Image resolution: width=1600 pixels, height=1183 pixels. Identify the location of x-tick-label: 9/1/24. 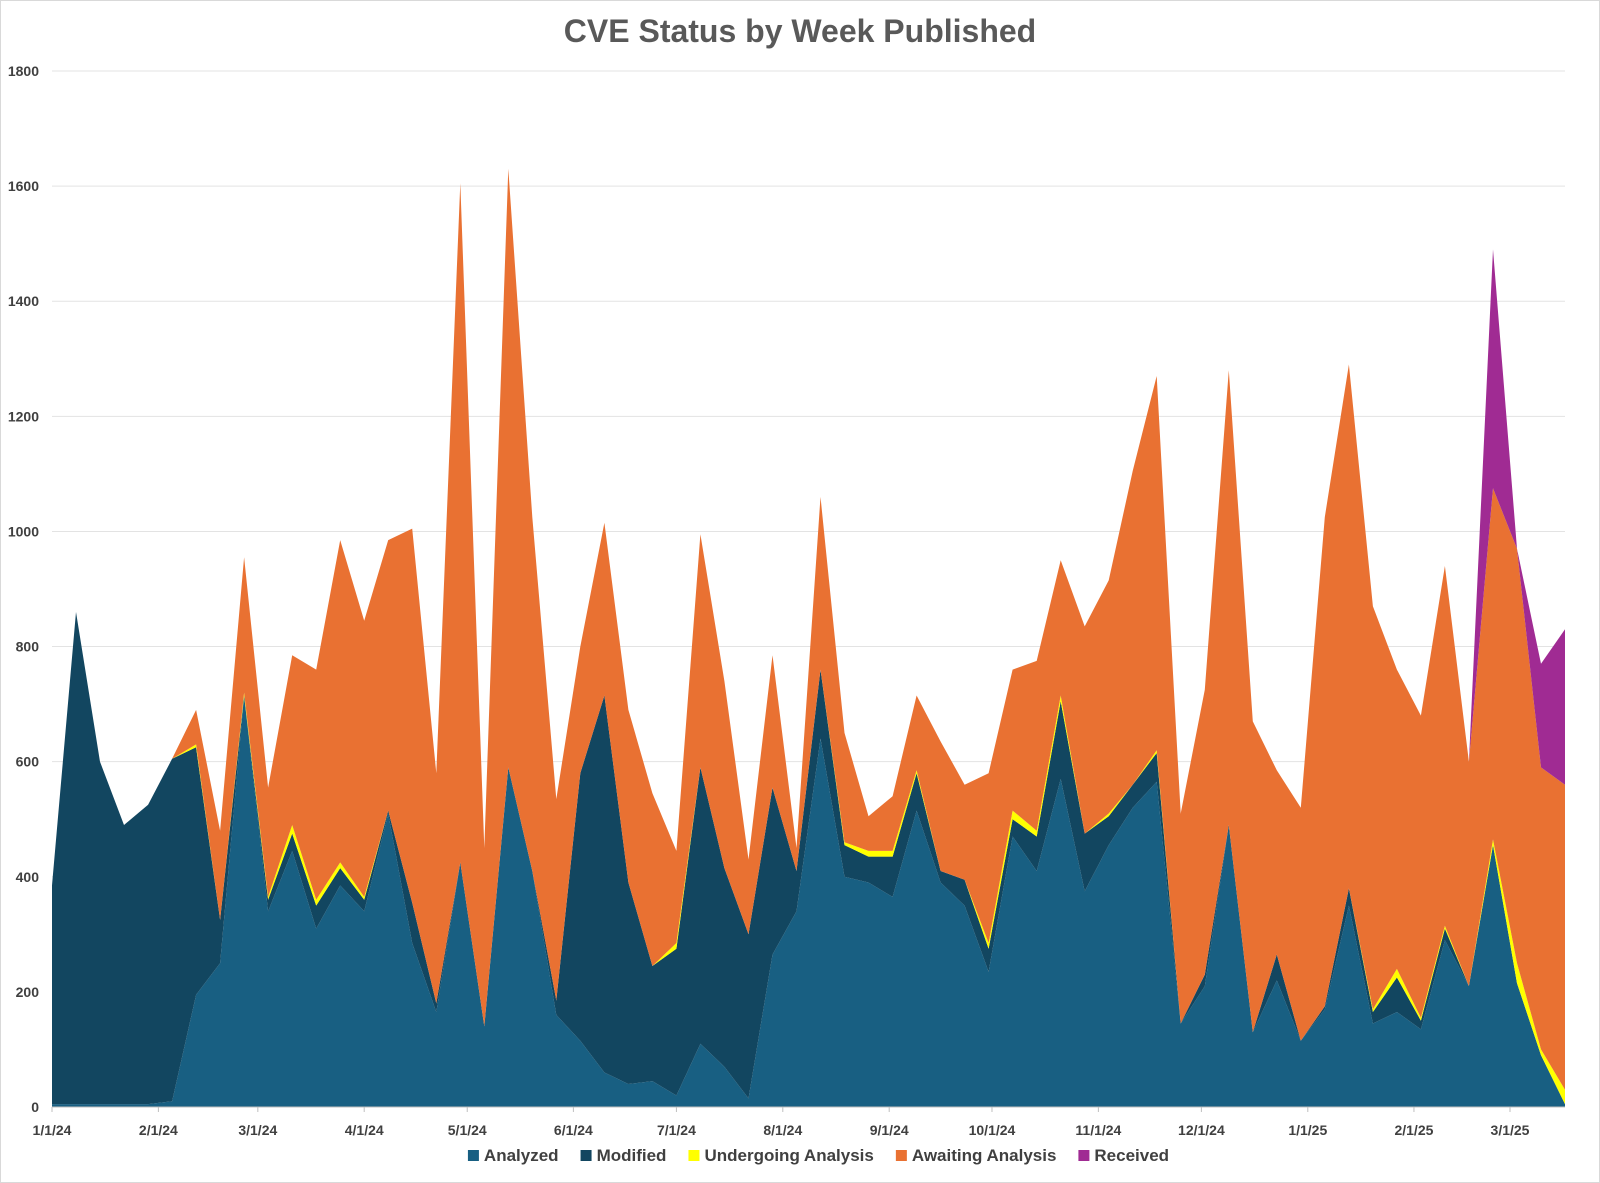
(889, 1130).